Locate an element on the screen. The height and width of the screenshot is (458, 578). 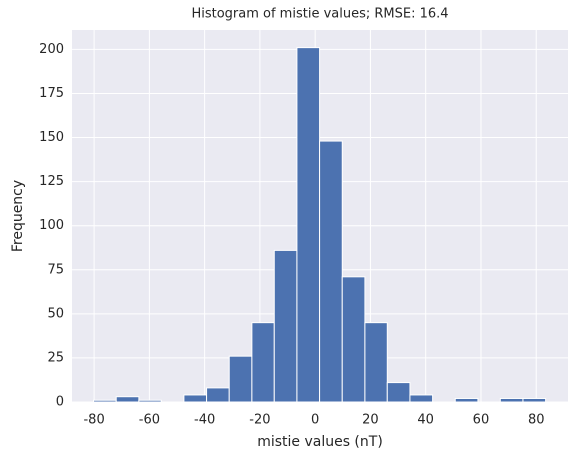
y-tick-label: 175 is located at coordinates (51, 93).